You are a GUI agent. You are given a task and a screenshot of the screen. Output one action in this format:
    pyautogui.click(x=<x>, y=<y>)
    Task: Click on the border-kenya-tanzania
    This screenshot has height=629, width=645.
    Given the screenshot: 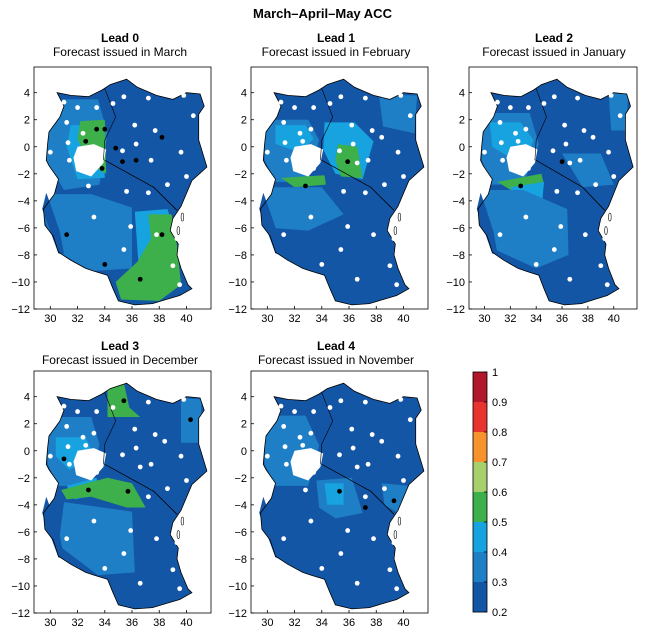 What is the action you would take?
    pyautogui.click(x=358, y=185)
    